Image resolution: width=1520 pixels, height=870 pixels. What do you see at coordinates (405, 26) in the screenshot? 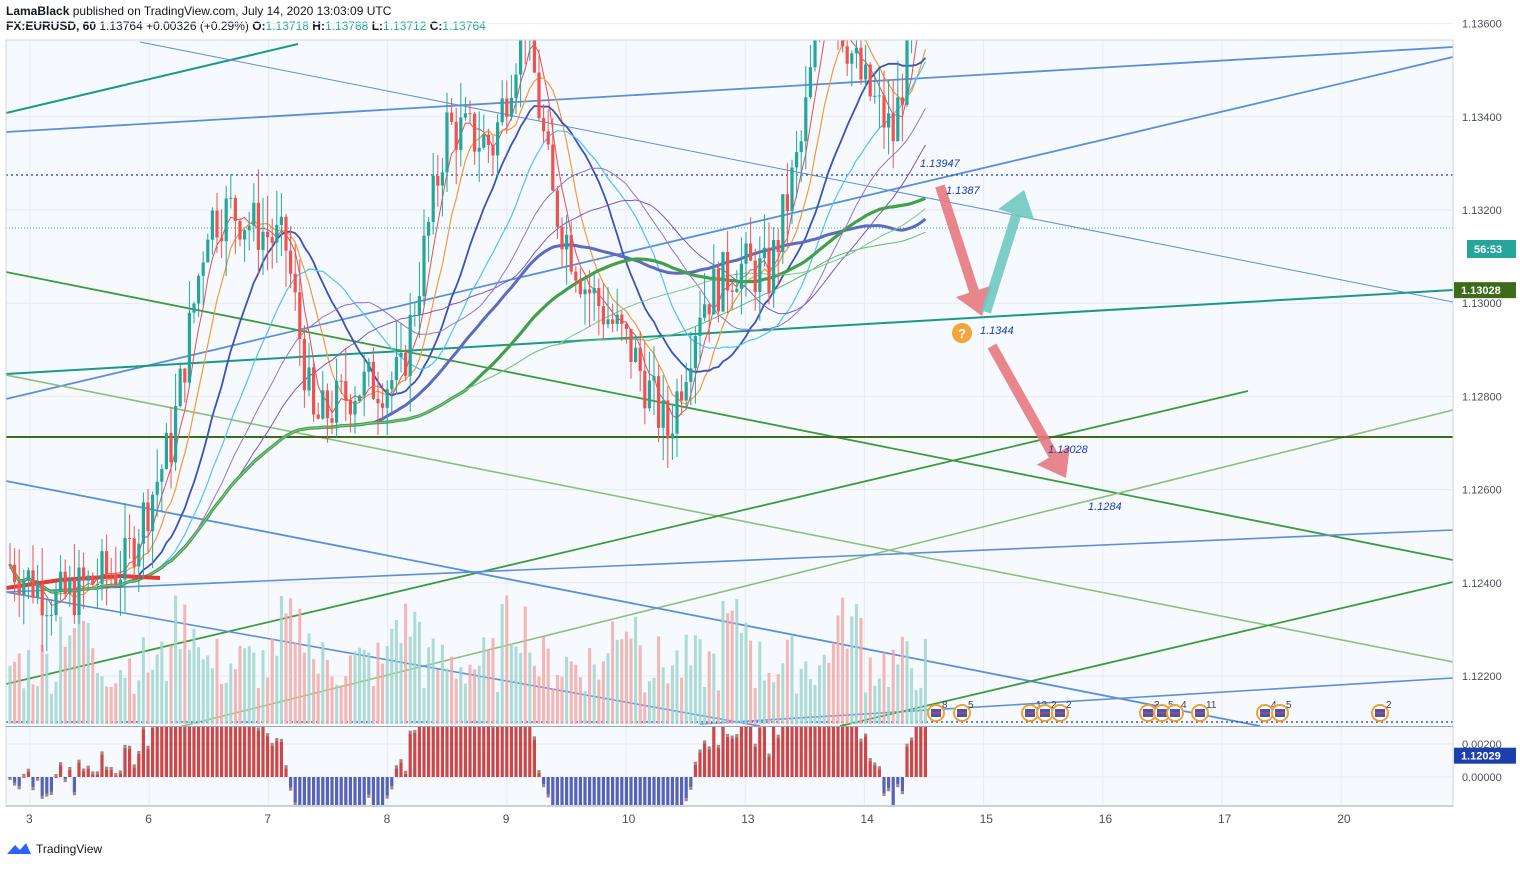
I see `low-value: 1.13712` at bounding box center [405, 26].